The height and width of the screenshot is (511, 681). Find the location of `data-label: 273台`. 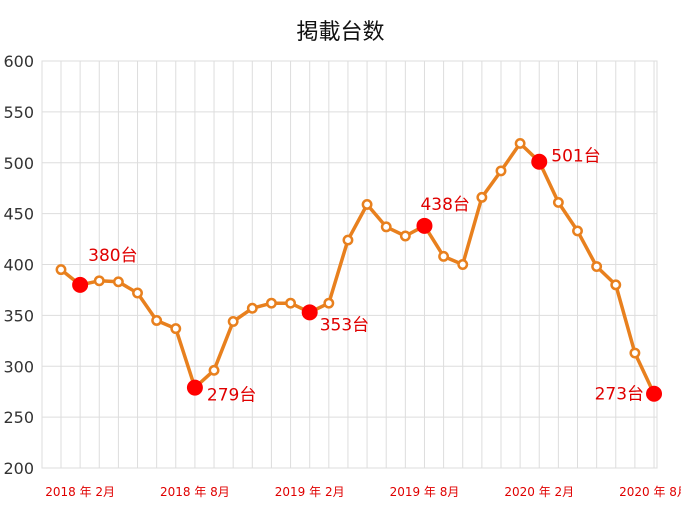

data-label: 273台 is located at coordinates (619, 395).